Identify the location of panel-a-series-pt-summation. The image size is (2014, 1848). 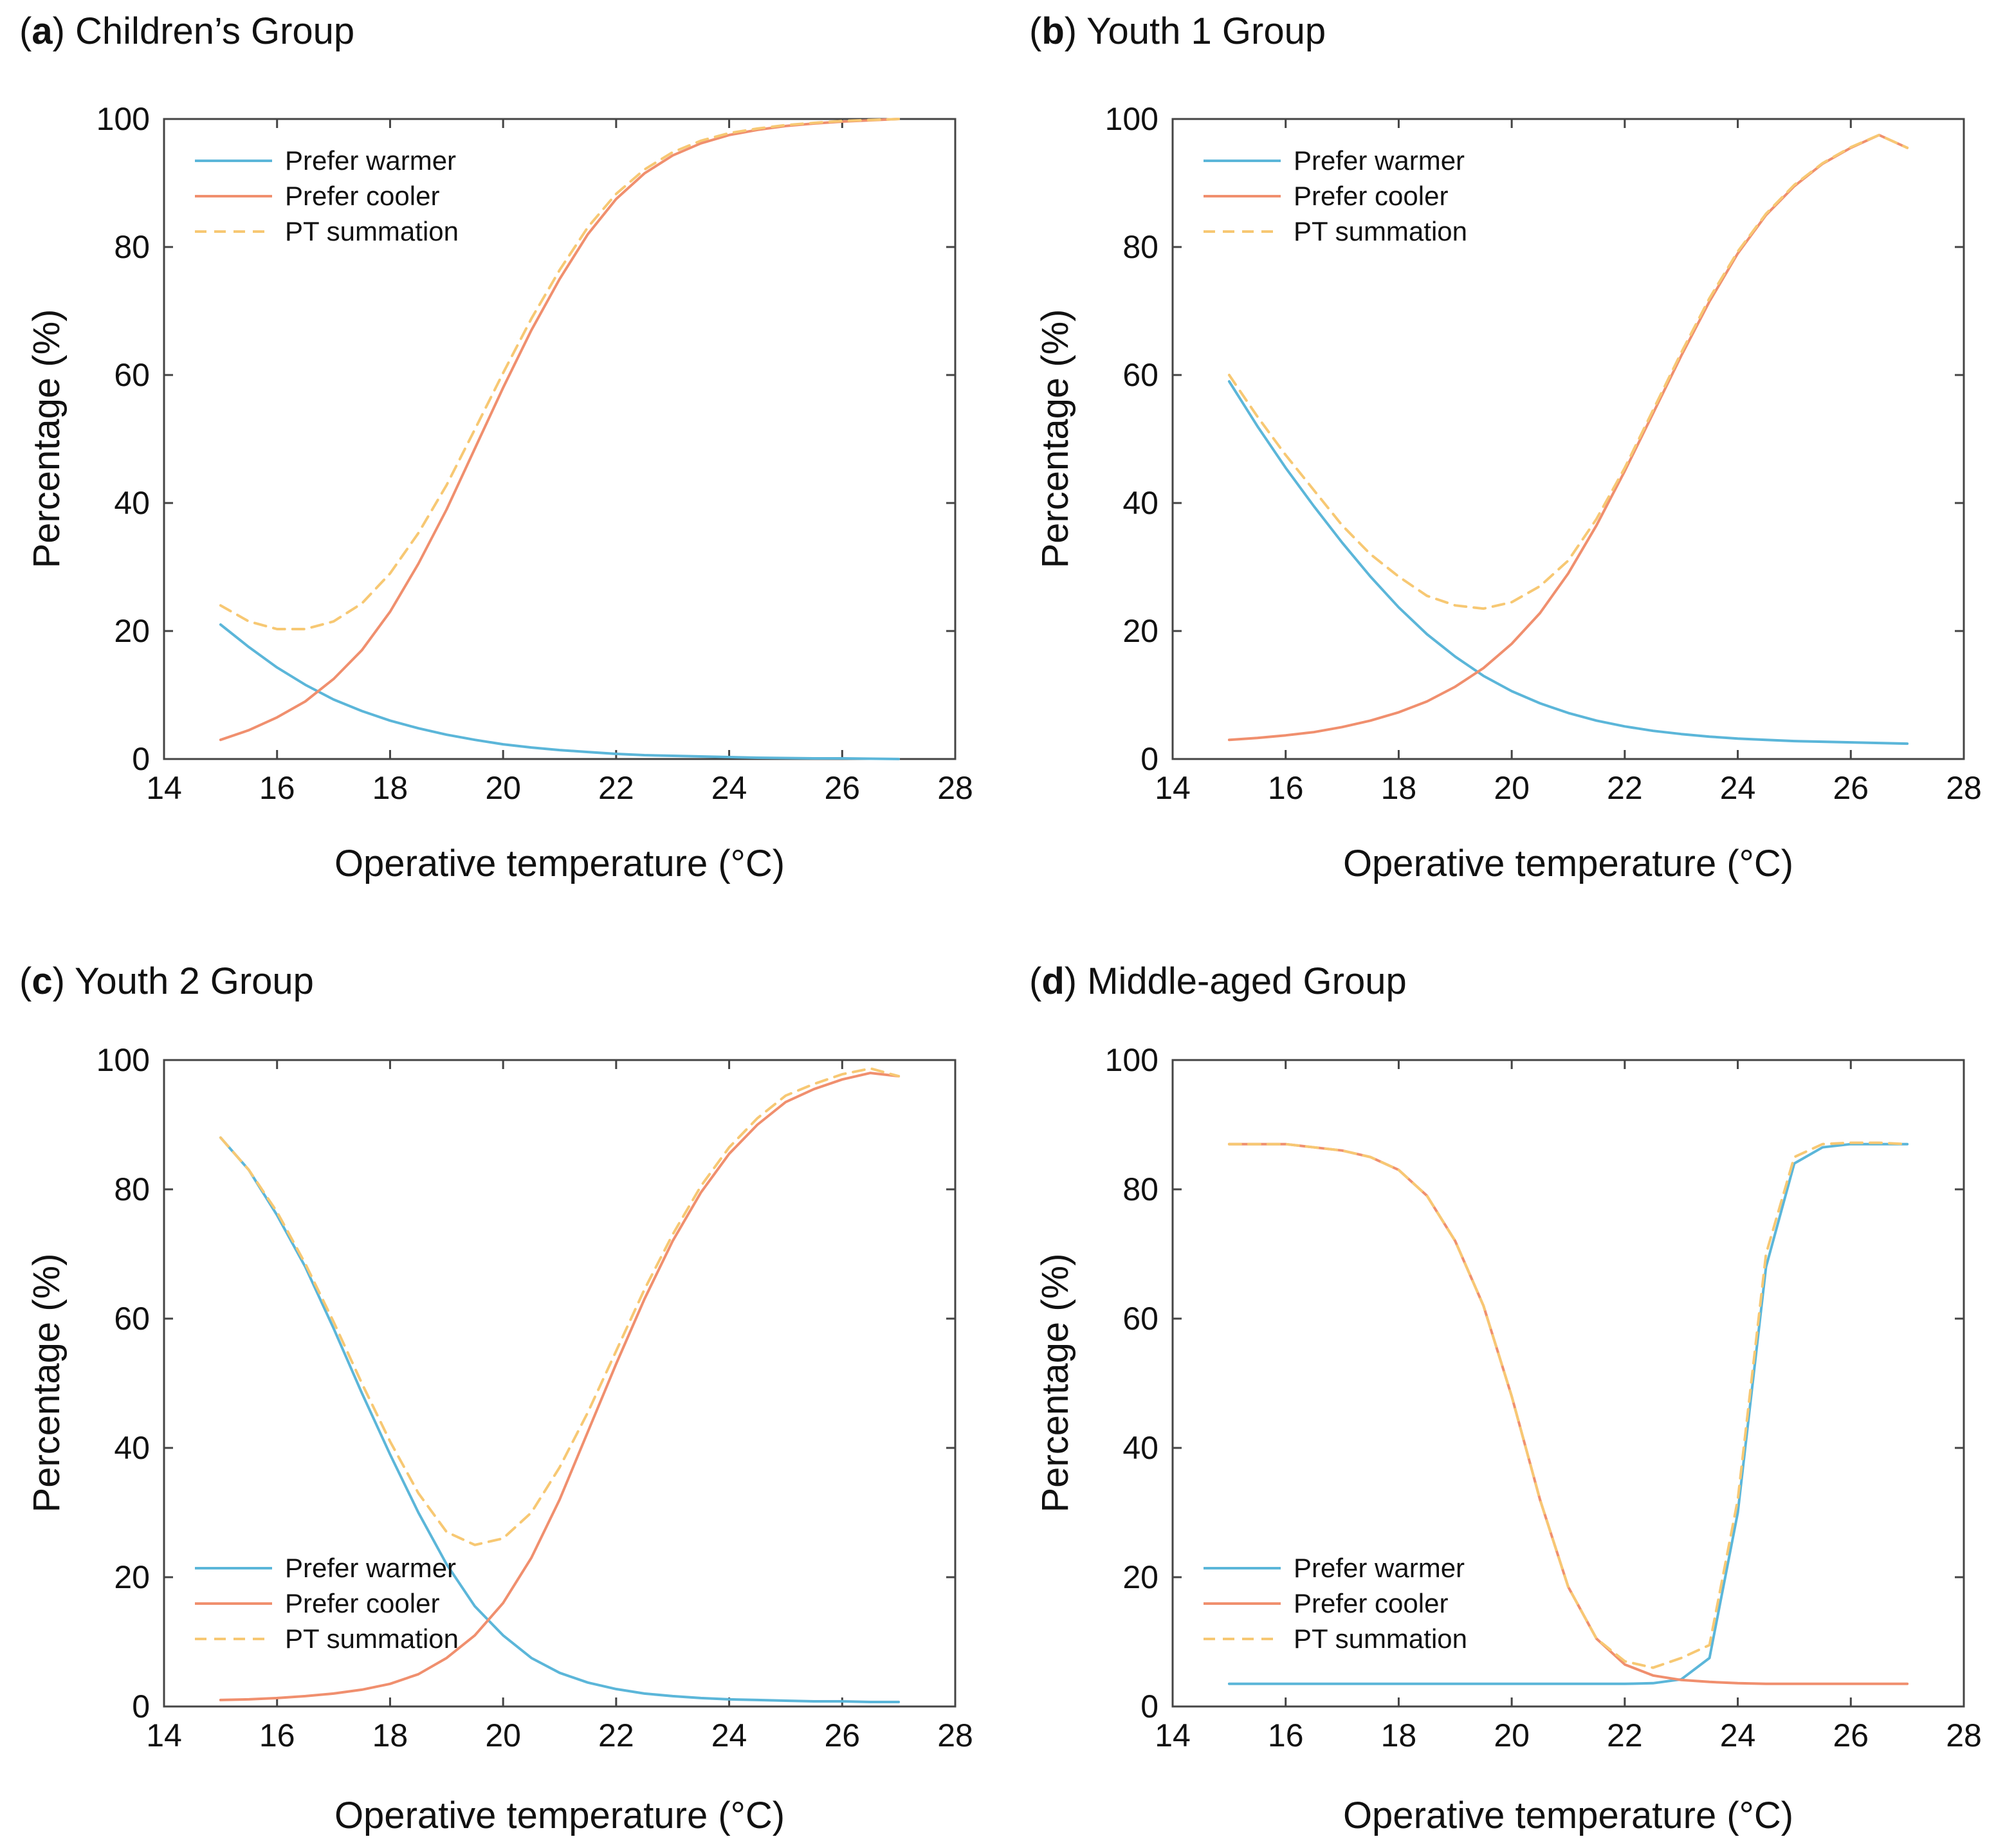
(560, 374).